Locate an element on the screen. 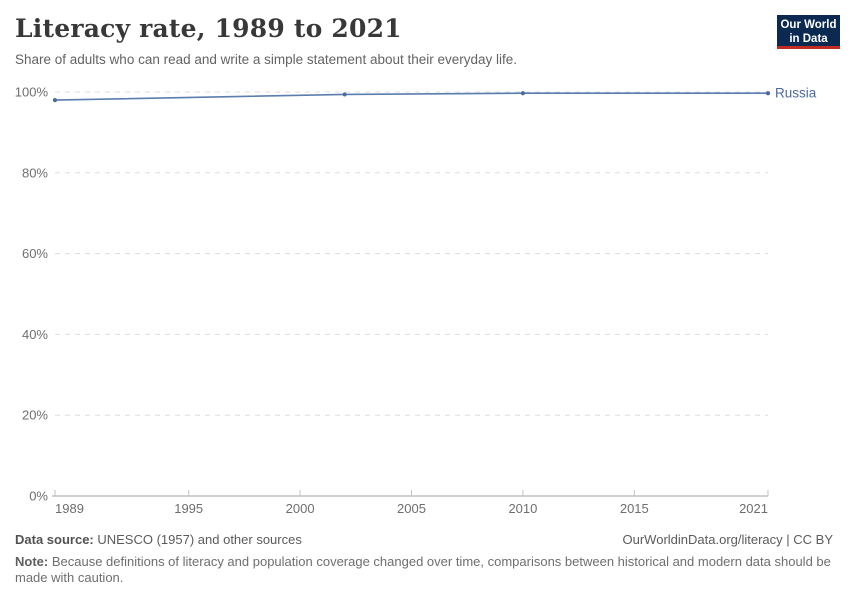  x-tick-label-1989: 1989 is located at coordinates (69, 508).